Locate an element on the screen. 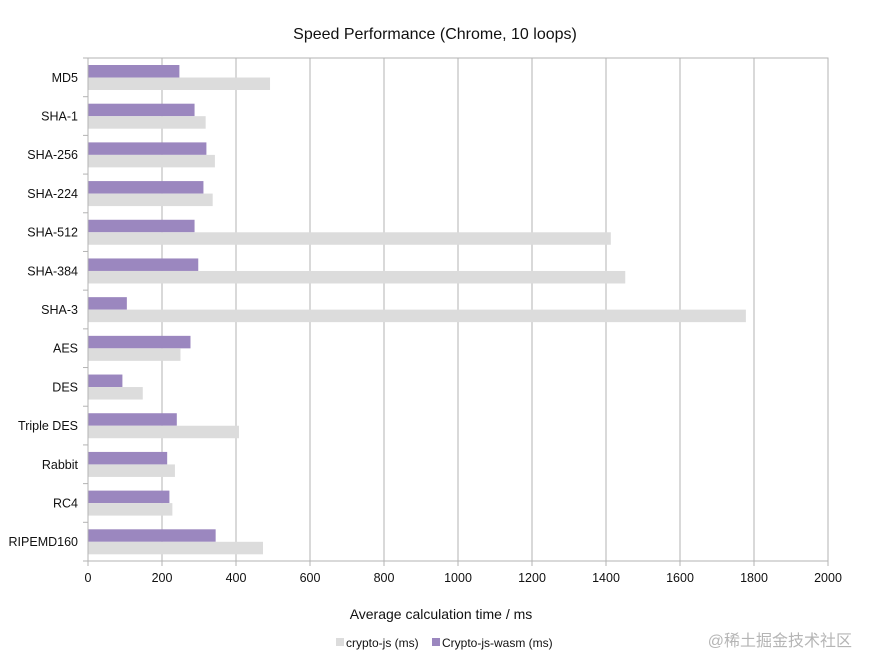  bar-cryptojs-aes is located at coordinates (134, 354).